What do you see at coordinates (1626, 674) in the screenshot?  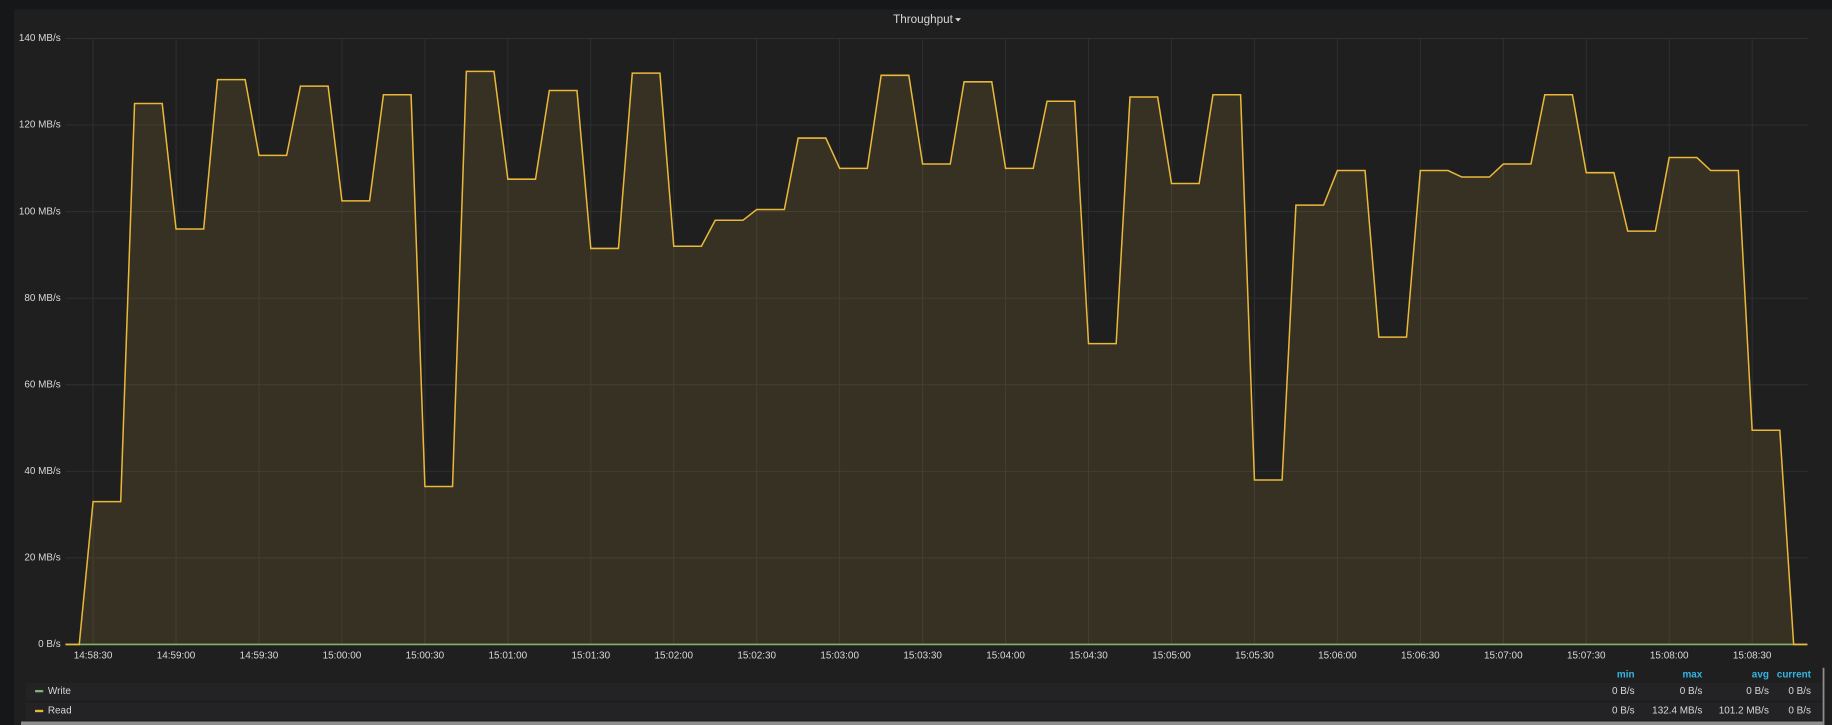 I see `legend-column-header: min` at bounding box center [1626, 674].